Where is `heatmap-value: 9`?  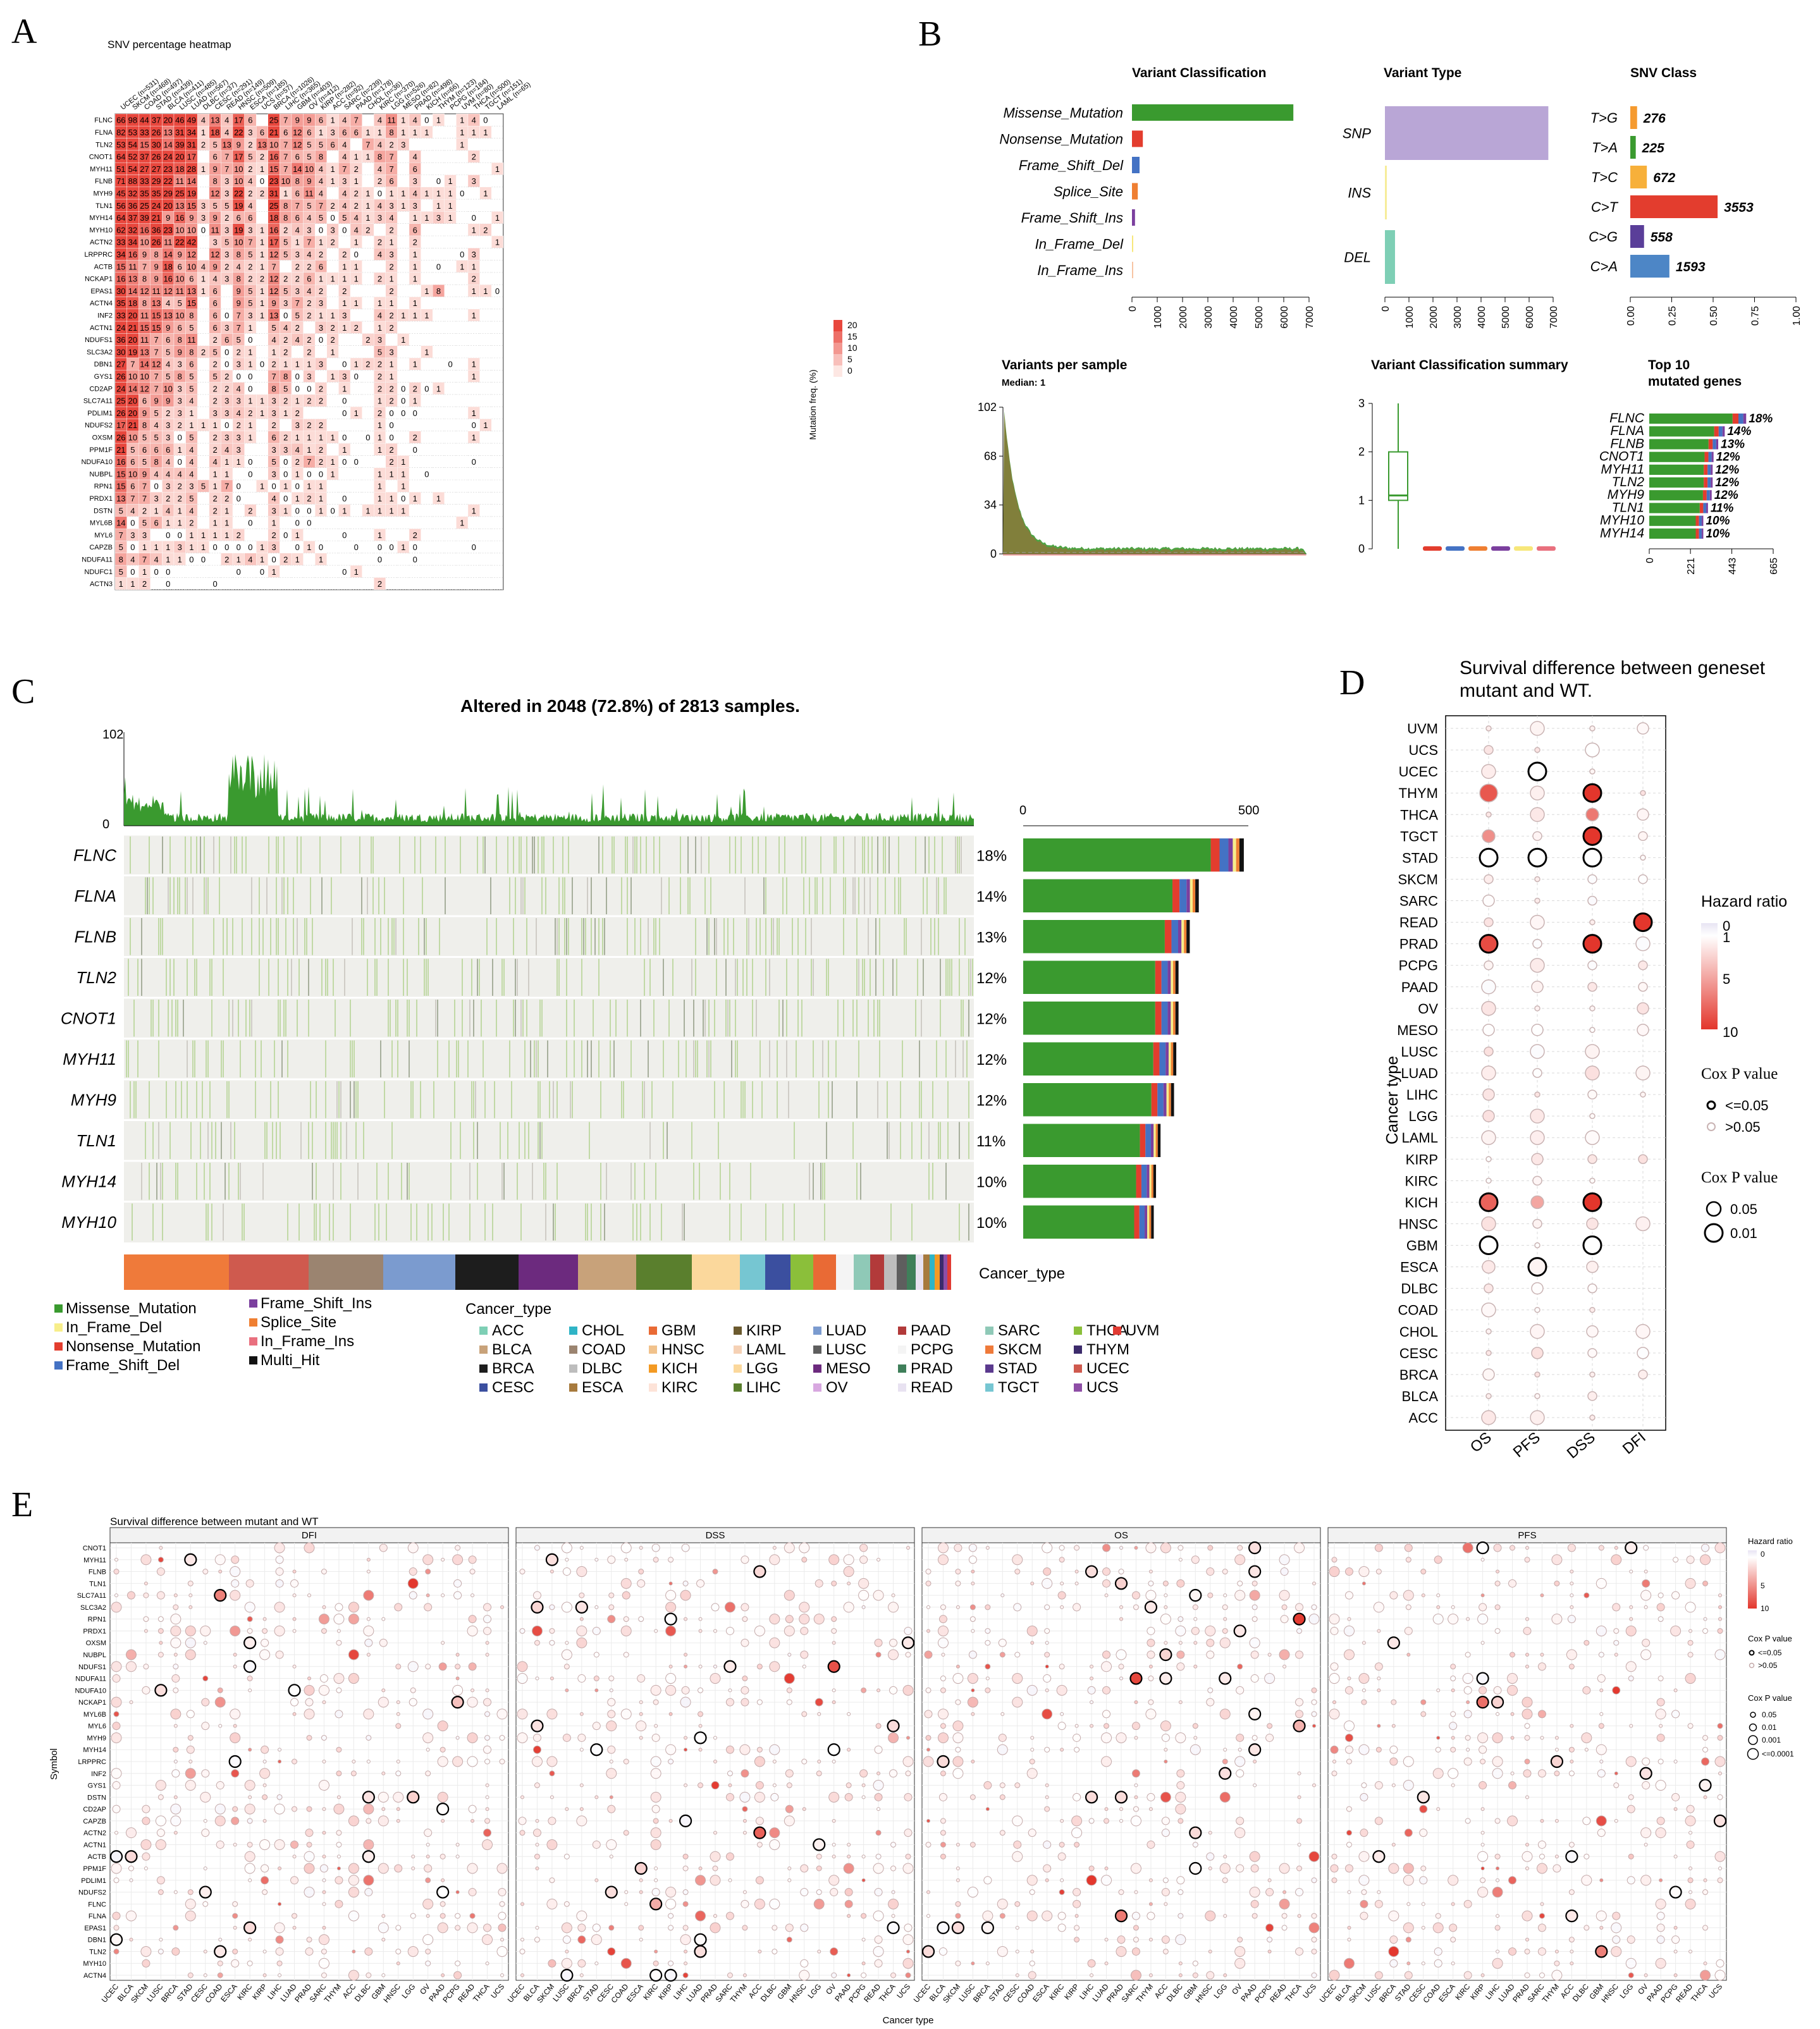
heatmap-value: 9 is located at coordinates (156, 266).